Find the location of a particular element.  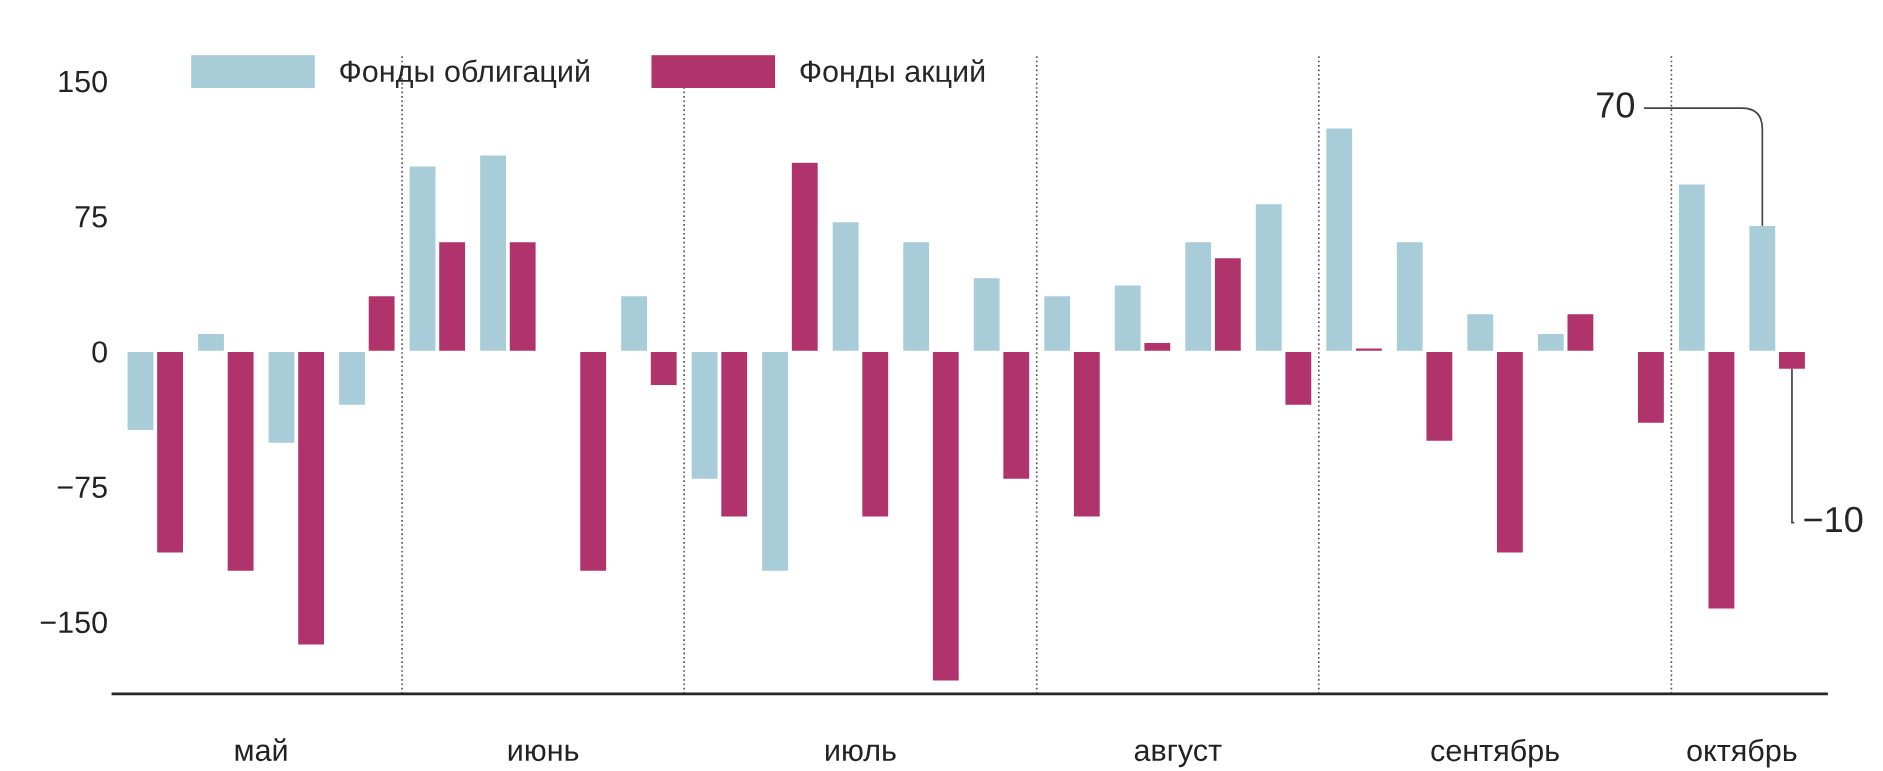

y-tick-label: −75 is located at coordinates (82, 487).